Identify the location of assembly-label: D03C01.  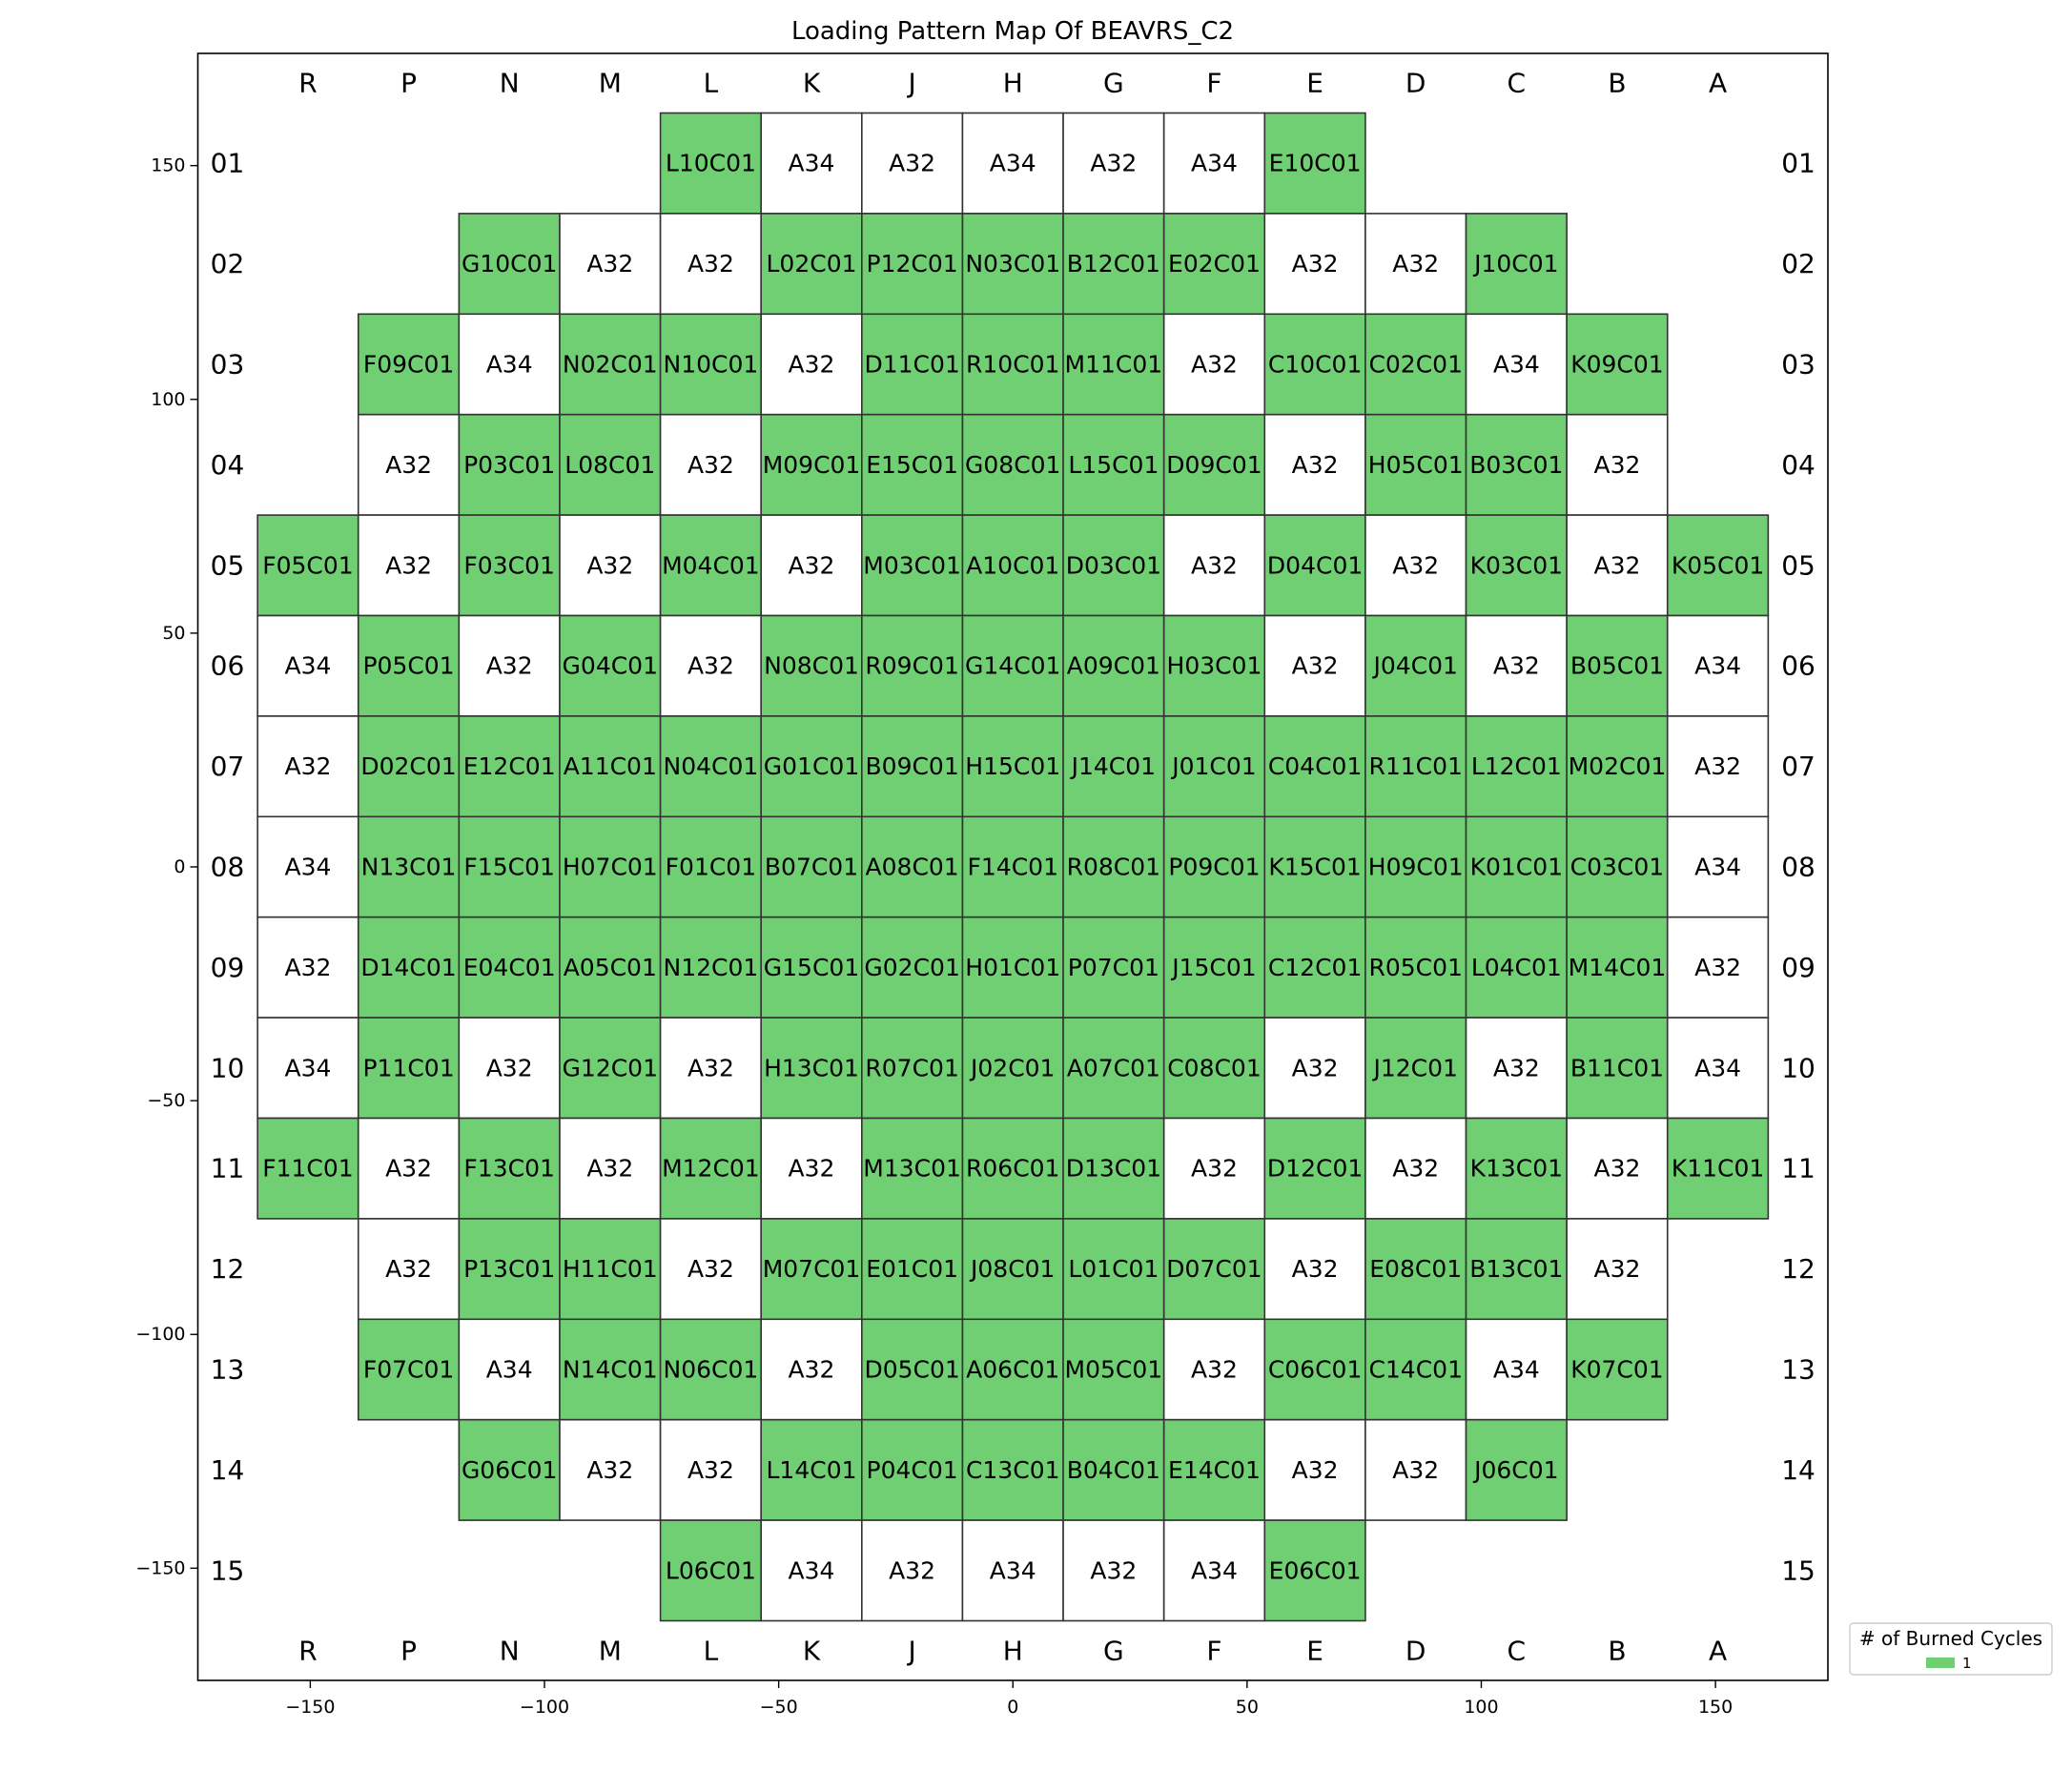
(1113, 565).